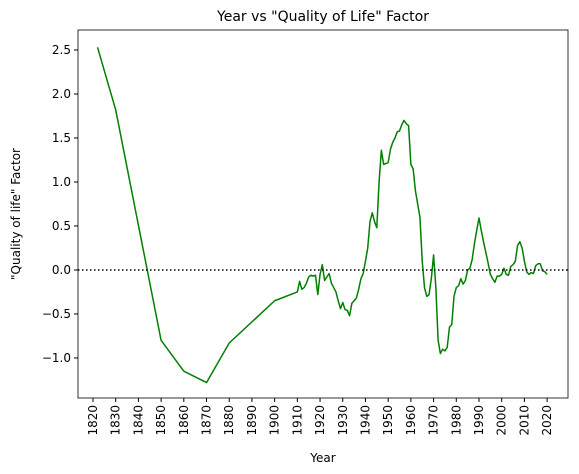  Describe the element at coordinates (434, 420) in the screenshot. I see `x-tick-label: 1970` at that location.